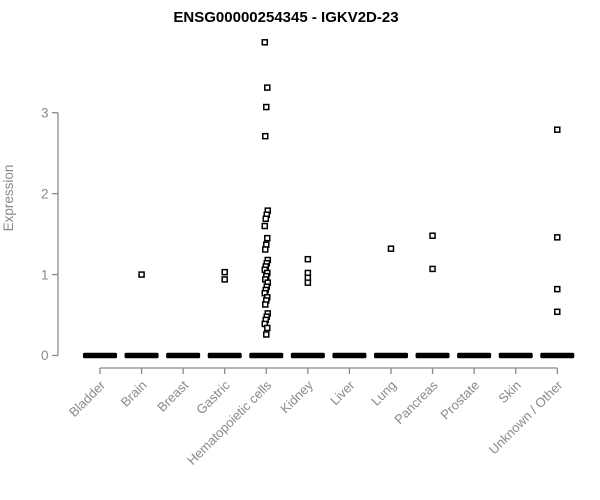 The width and height of the screenshot is (600, 500). I want to click on x-tick-label: Skin, so click(509, 392).